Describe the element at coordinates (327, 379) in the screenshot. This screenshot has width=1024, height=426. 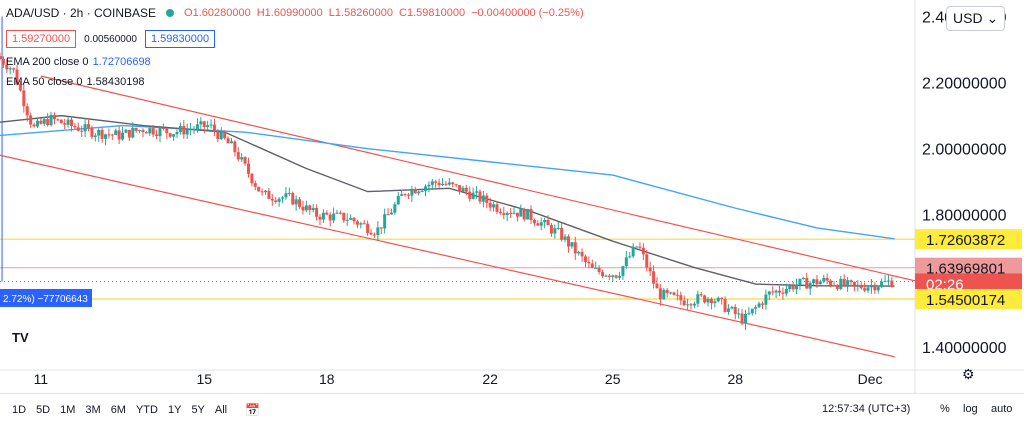
I see `x-tick-label: 18` at that location.